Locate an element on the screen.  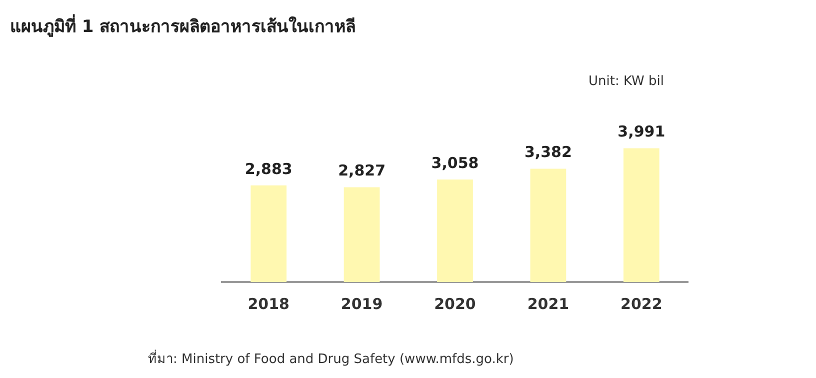
data-label: 3,991 is located at coordinates (642, 131).